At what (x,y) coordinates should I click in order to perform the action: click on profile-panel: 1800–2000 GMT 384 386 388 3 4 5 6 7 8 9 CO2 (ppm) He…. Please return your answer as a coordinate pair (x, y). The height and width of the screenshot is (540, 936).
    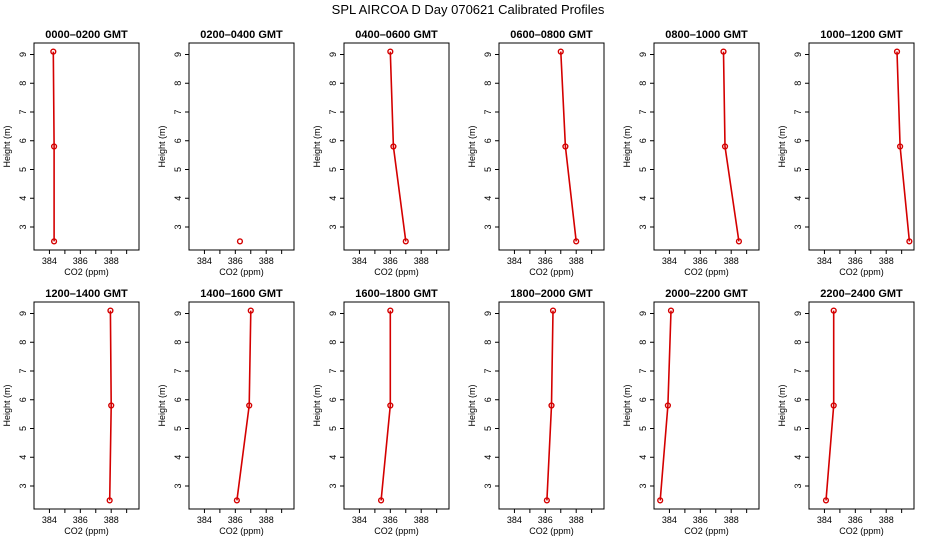
    Looking at the image, I should click on (536, 412).